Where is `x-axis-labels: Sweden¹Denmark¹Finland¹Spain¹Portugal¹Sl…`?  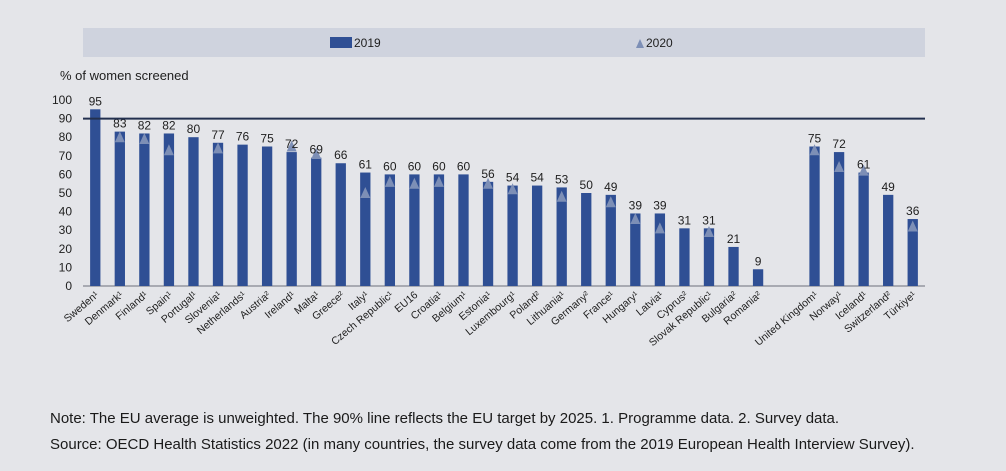
x-axis-labels: Sweden¹Denmark¹Finland¹Spain¹Portugal¹Sl… is located at coordinates (490, 319).